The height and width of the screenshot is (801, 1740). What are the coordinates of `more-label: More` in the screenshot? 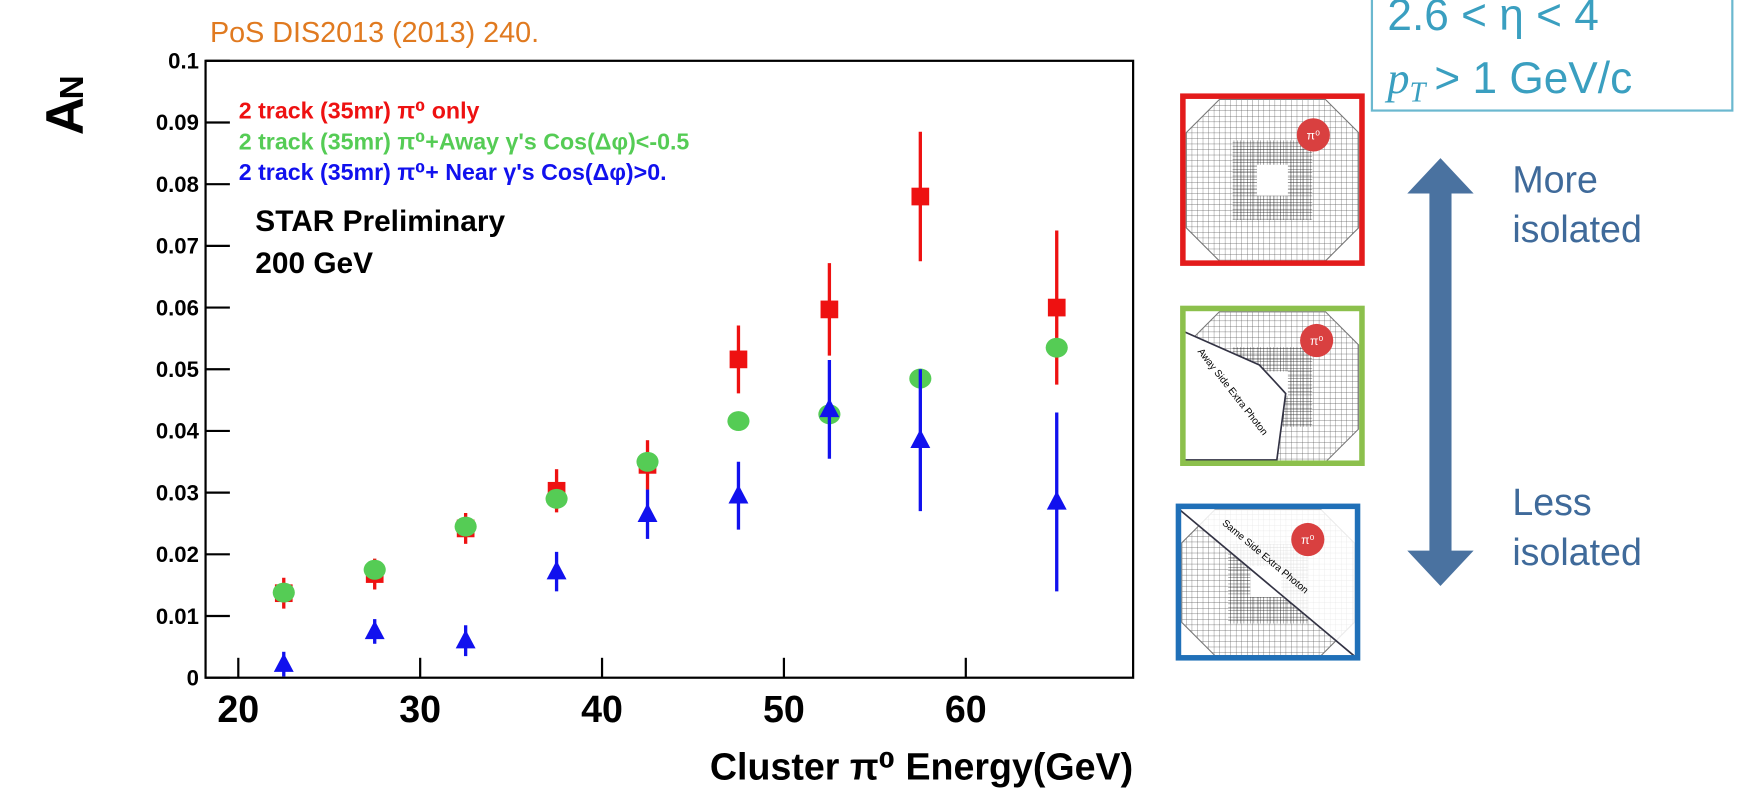 It's located at (1555, 179).